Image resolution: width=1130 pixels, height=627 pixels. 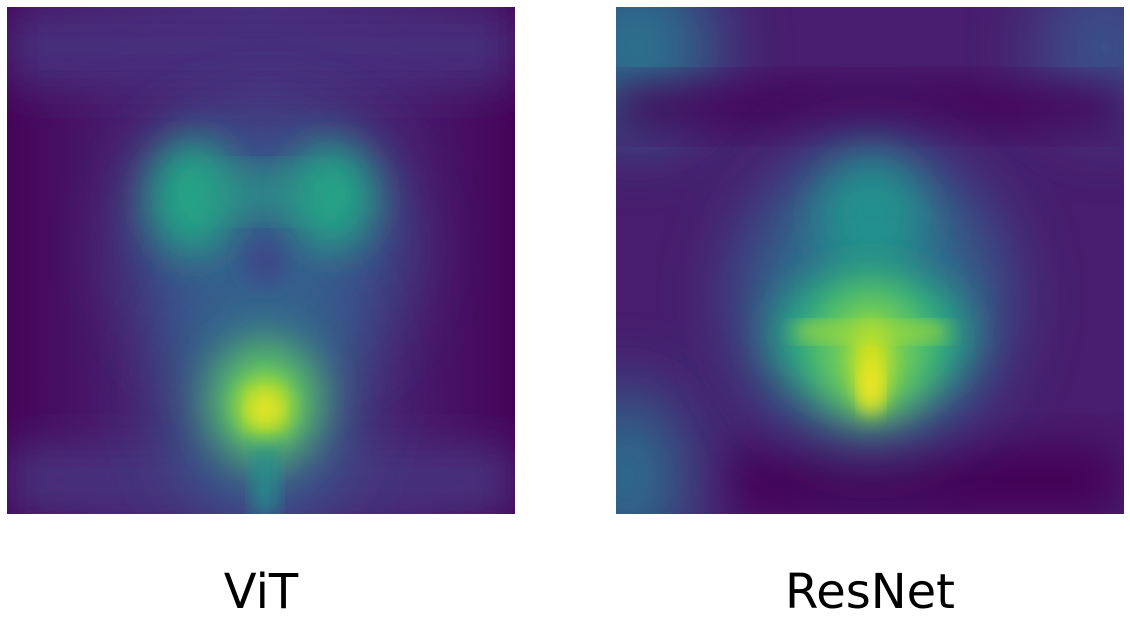 I want to click on vit-label: ViT, so click(x=261, y=592).